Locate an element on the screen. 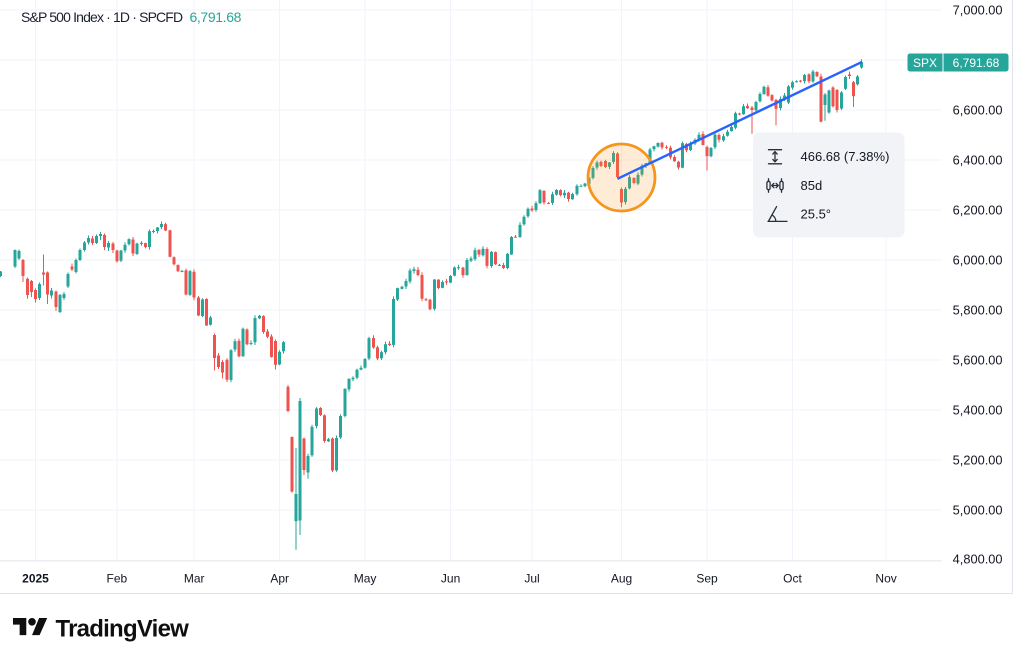 Image resolution: width=1024 pixels, height=661 pixels. svg-text: TradingView is located at coordinates (123, 629).